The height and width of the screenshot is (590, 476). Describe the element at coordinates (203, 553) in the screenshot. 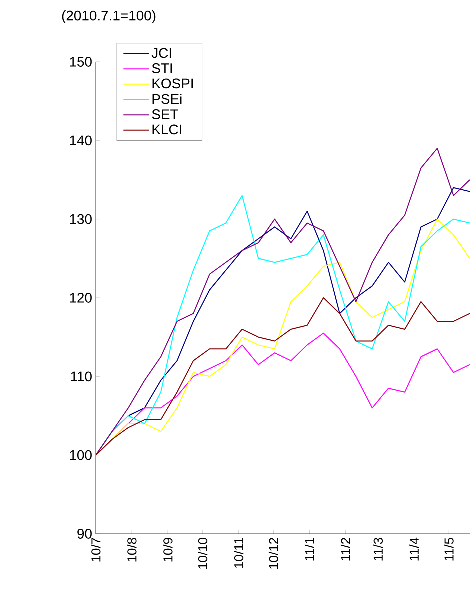

I see `x-tick-label: 10/10` at that location.